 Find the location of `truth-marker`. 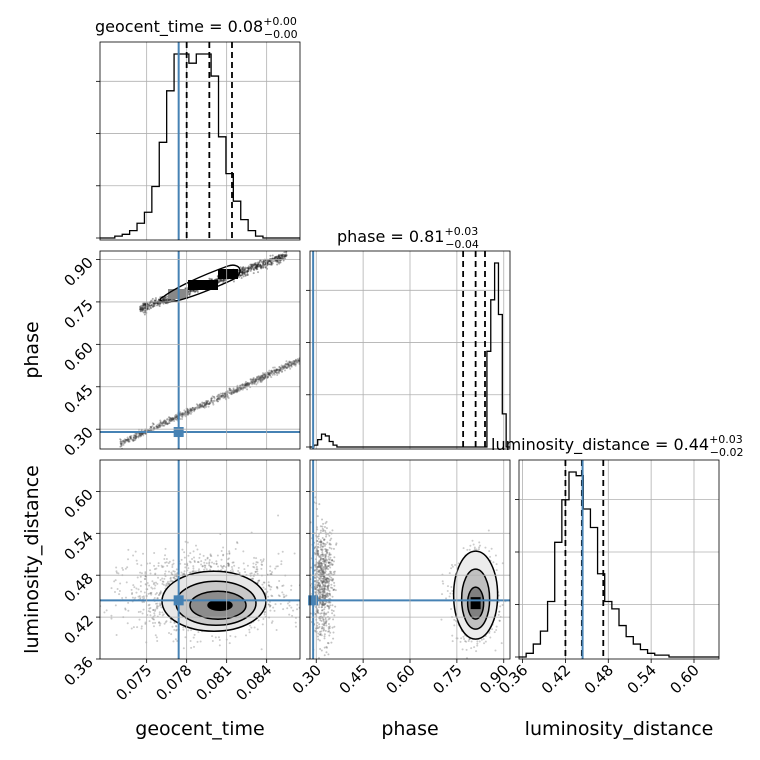

truth-marker is located at coordinates (178, 432).